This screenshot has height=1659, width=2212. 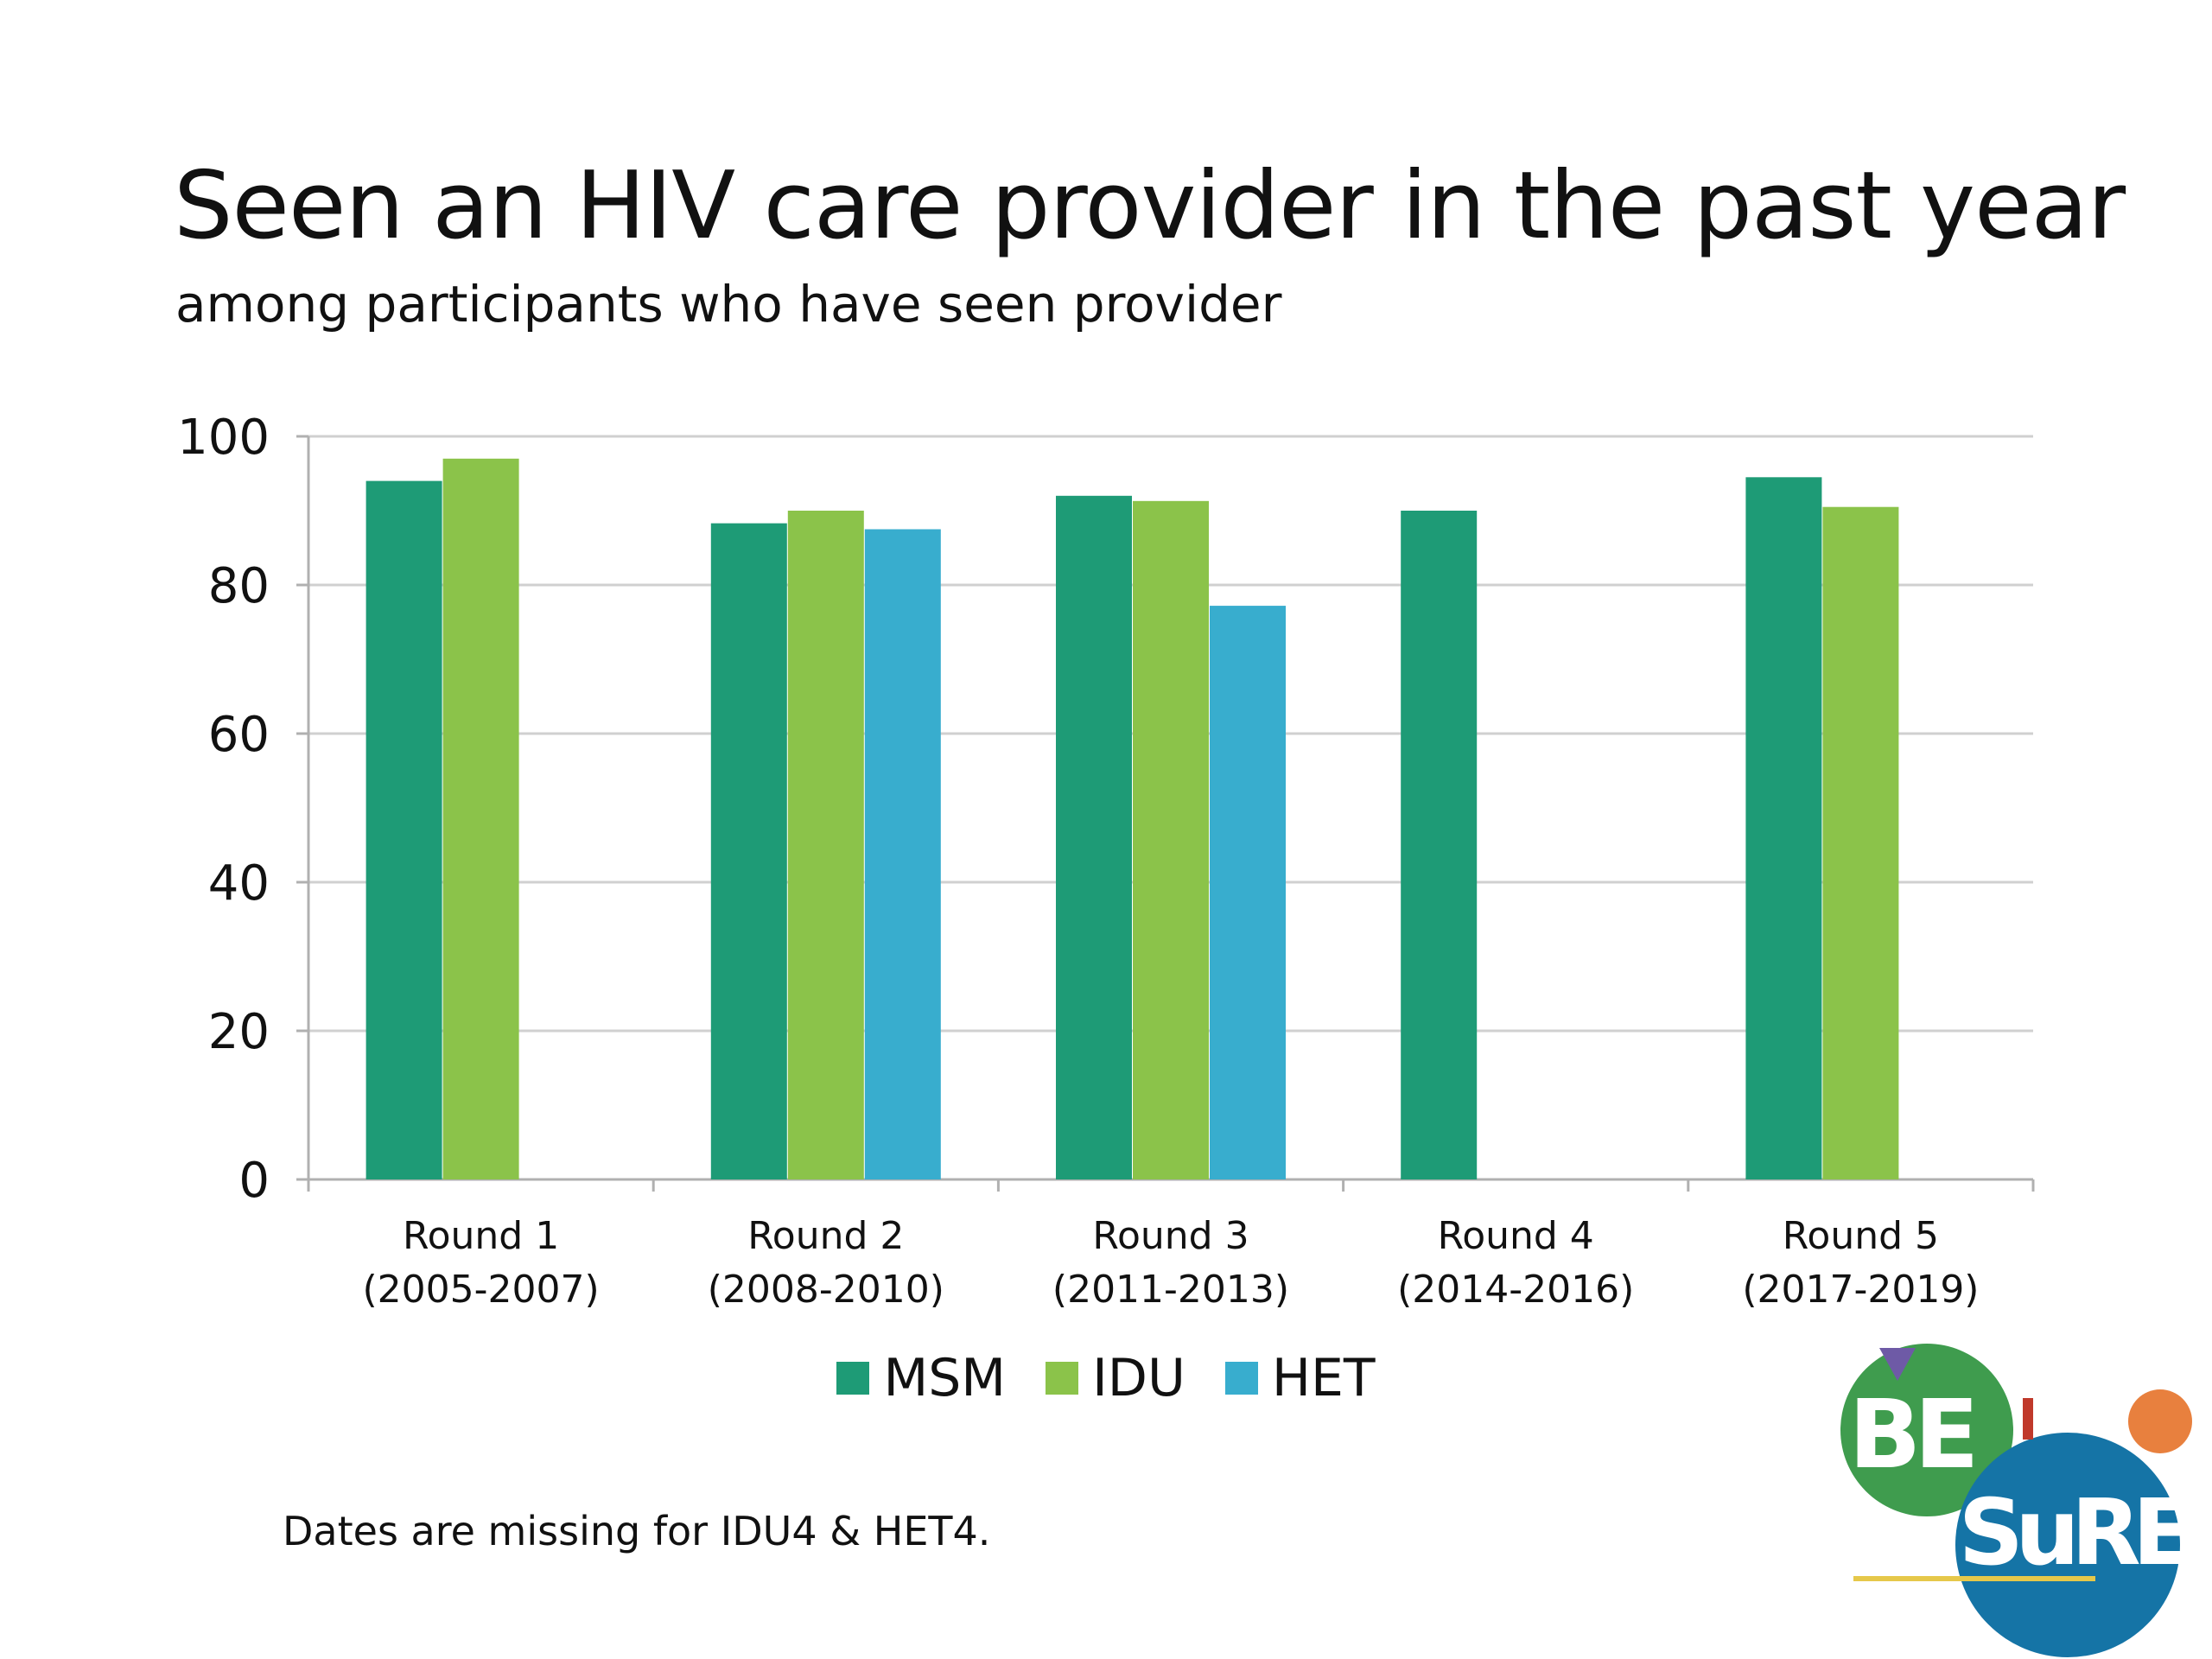 I want to click on logo-triangle-icon, so click(x=1897, y=1364).